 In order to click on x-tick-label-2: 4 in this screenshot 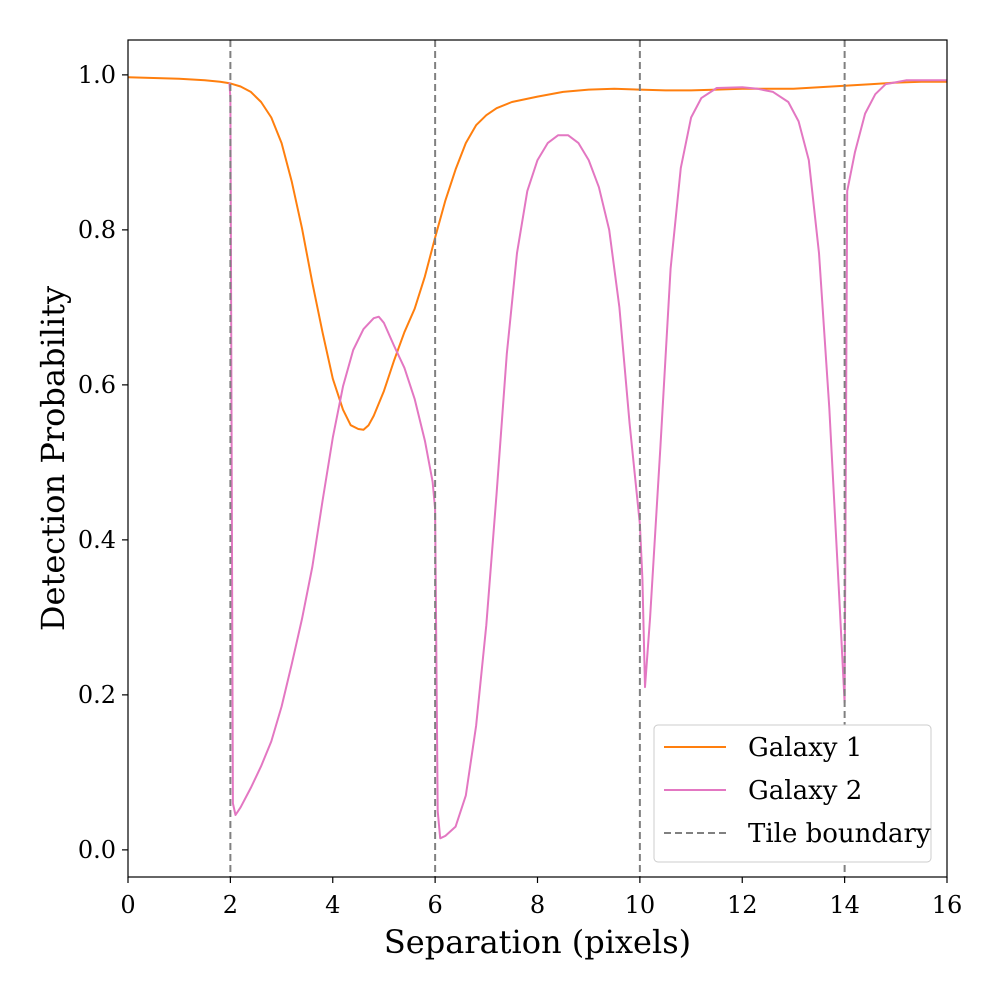, I will do `click(332, 905)`.